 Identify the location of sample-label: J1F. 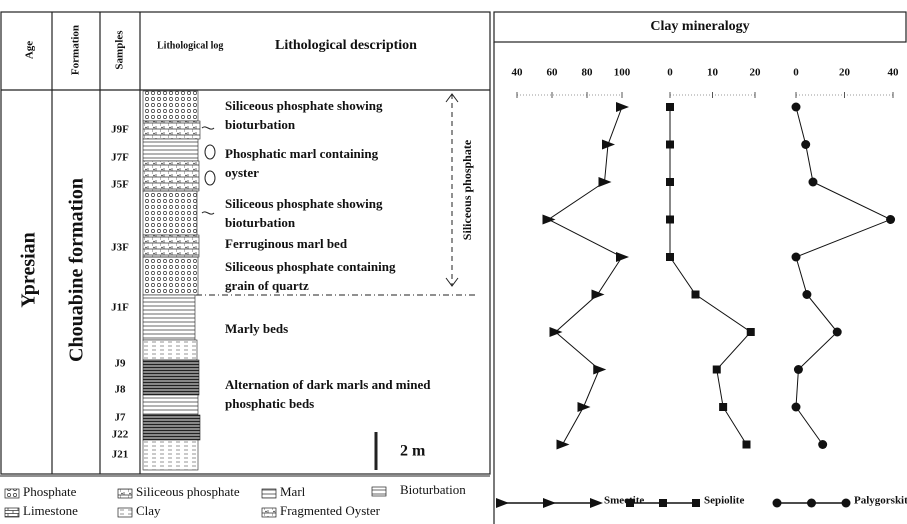
(120, 308).